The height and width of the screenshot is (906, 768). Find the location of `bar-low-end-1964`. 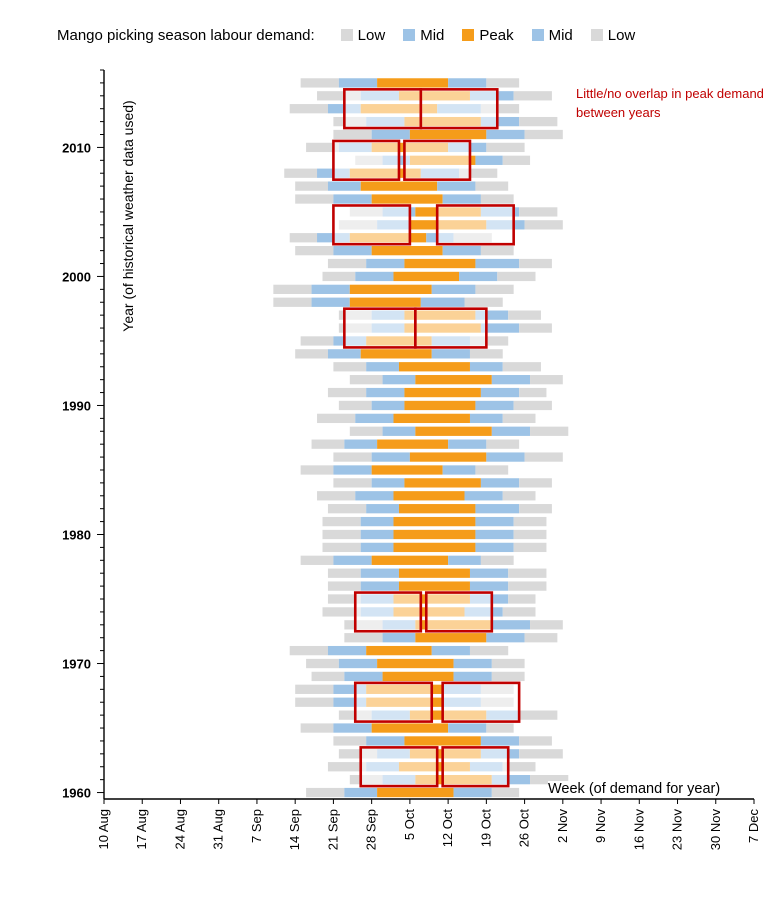

bar-low-end-1964 is located at coordinates (535, 741).